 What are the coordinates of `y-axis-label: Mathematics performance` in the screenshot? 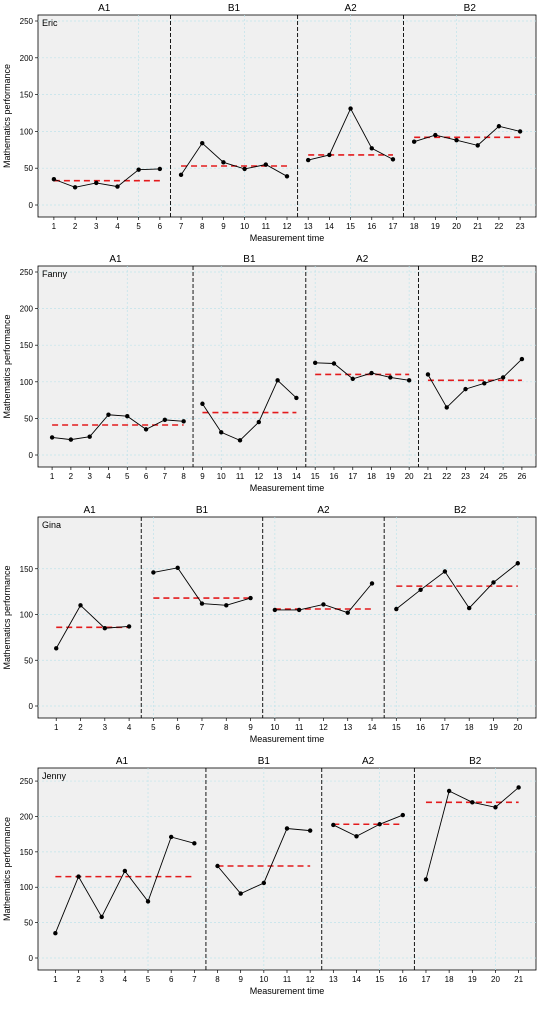 It's located at (7, 869).